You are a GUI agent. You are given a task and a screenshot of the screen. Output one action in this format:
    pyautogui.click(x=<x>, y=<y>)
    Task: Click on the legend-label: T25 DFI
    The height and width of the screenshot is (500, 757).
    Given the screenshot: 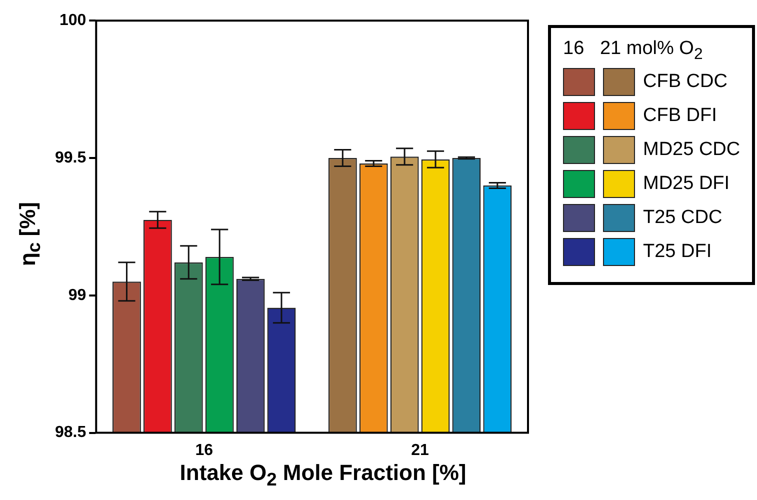 What is the action you would take?
    pyautogui.click(x=677, y=251)
    